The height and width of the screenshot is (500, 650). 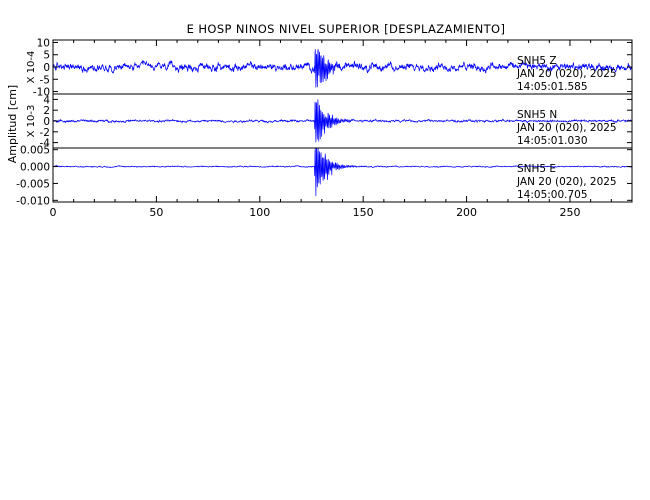 What do you see at coordinates (45, 133) in the screenshot?
I see `y-tick-label: -2` at bounding box center [45, 133].